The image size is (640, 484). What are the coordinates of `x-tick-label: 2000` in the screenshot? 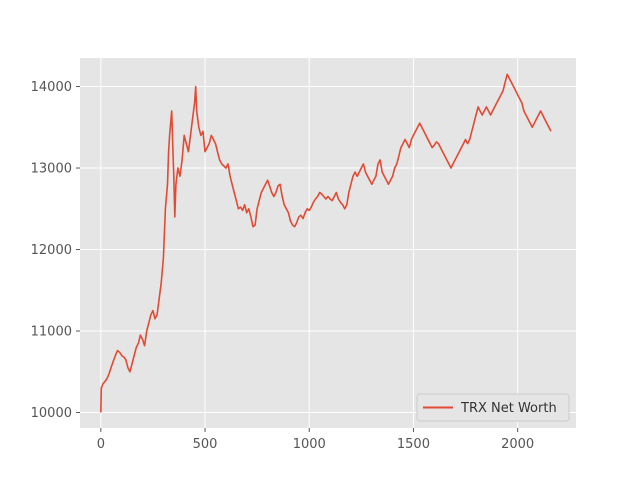 It's located at (517, 444).